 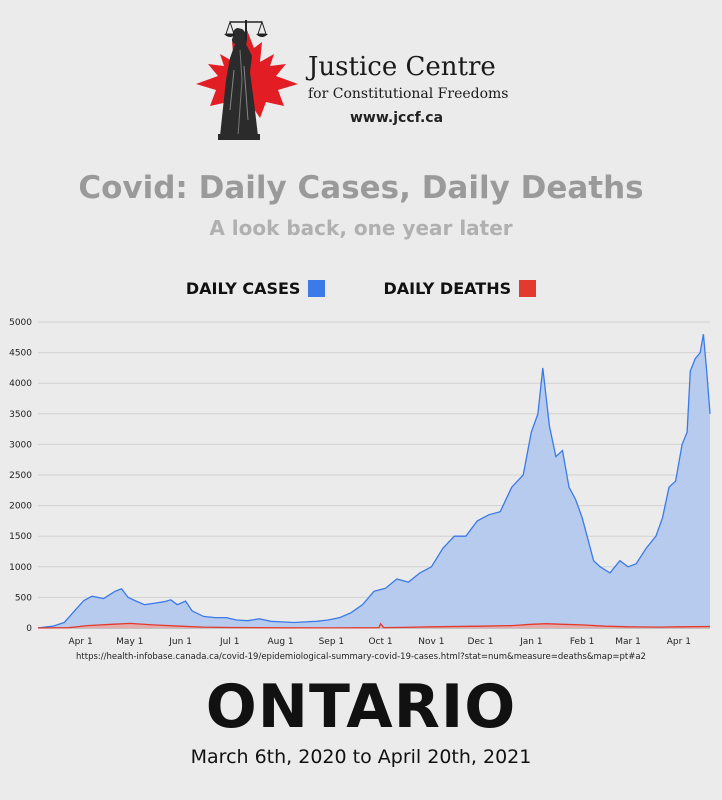 I want to click on y-tick-label: 1000, so click(x=20, y=568).